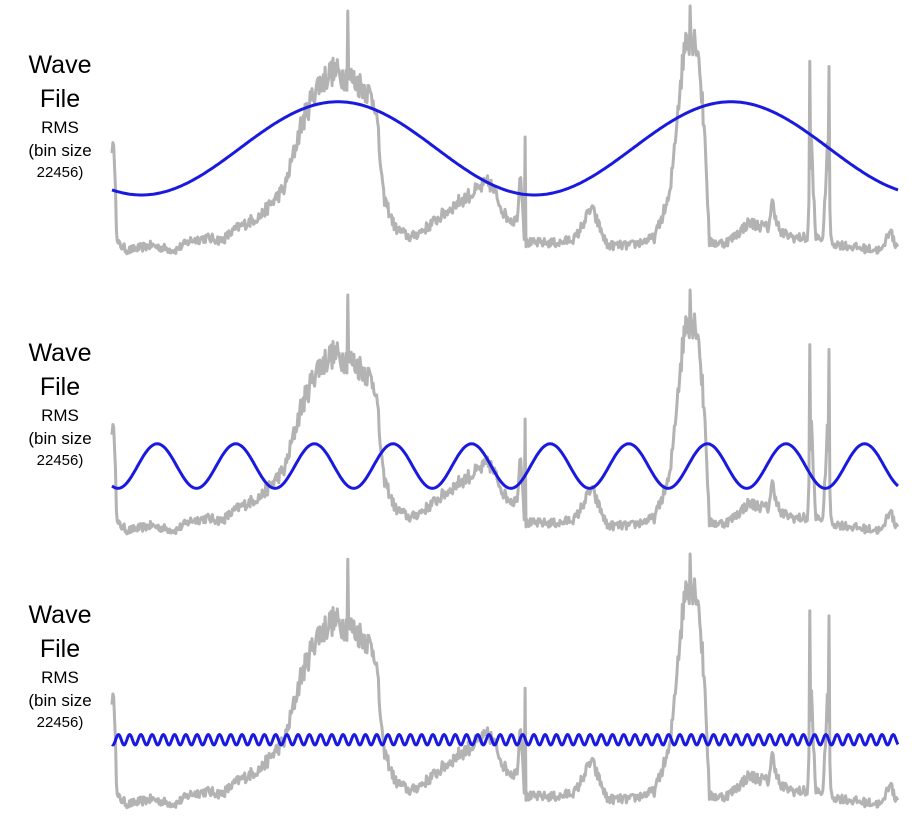 The height and width of the screenshot is (826, 924). What do you see at coordinates (60, 115) in the screenshot?
I see `chart-title-1: Wave File RMS (bin size 22456)` at bounding box center [60, 115].